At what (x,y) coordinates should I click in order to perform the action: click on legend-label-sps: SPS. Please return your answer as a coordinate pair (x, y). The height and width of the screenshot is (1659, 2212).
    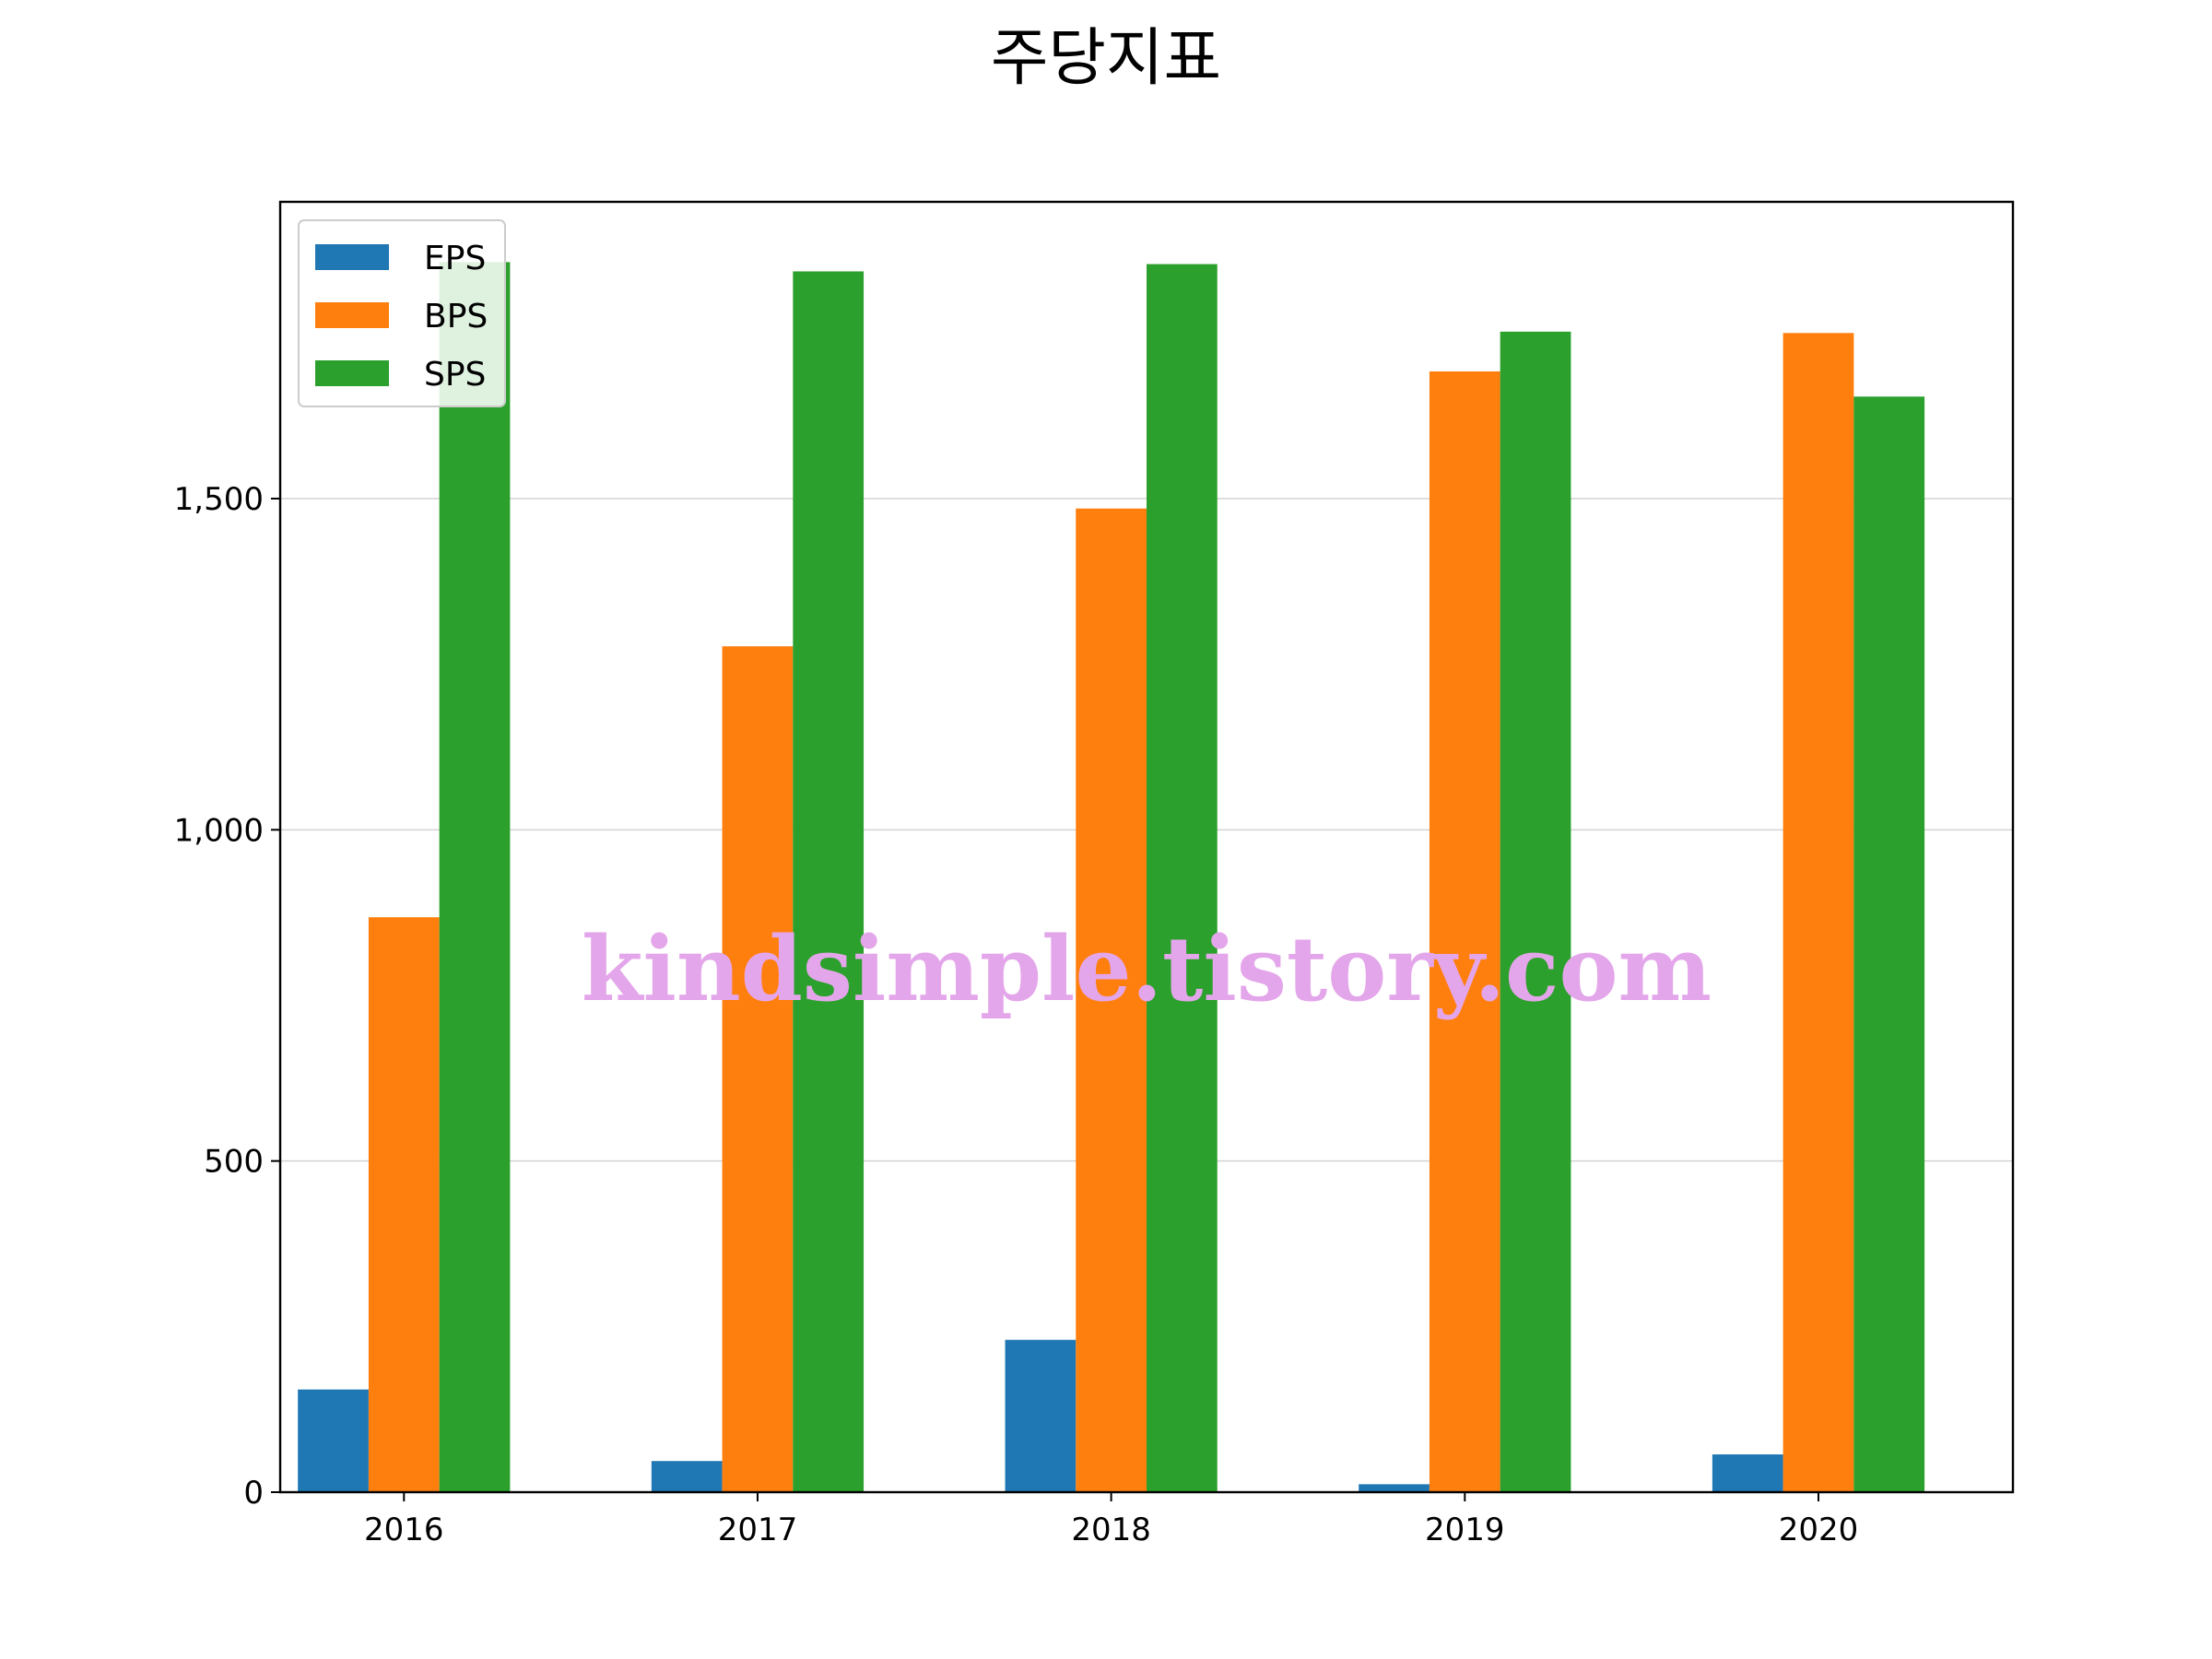
    Looking at the image, I should click on (455, 375).